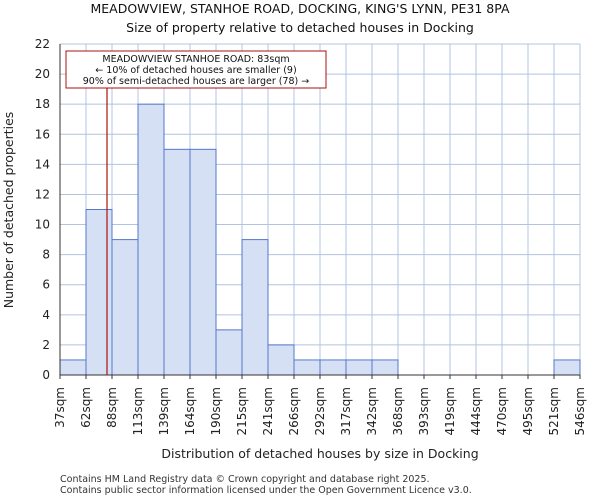  What do you see at coordinates (554, 411) in the screenshot?
I see `x-tick-label: 521sqm` at bounding box center [554, 411].